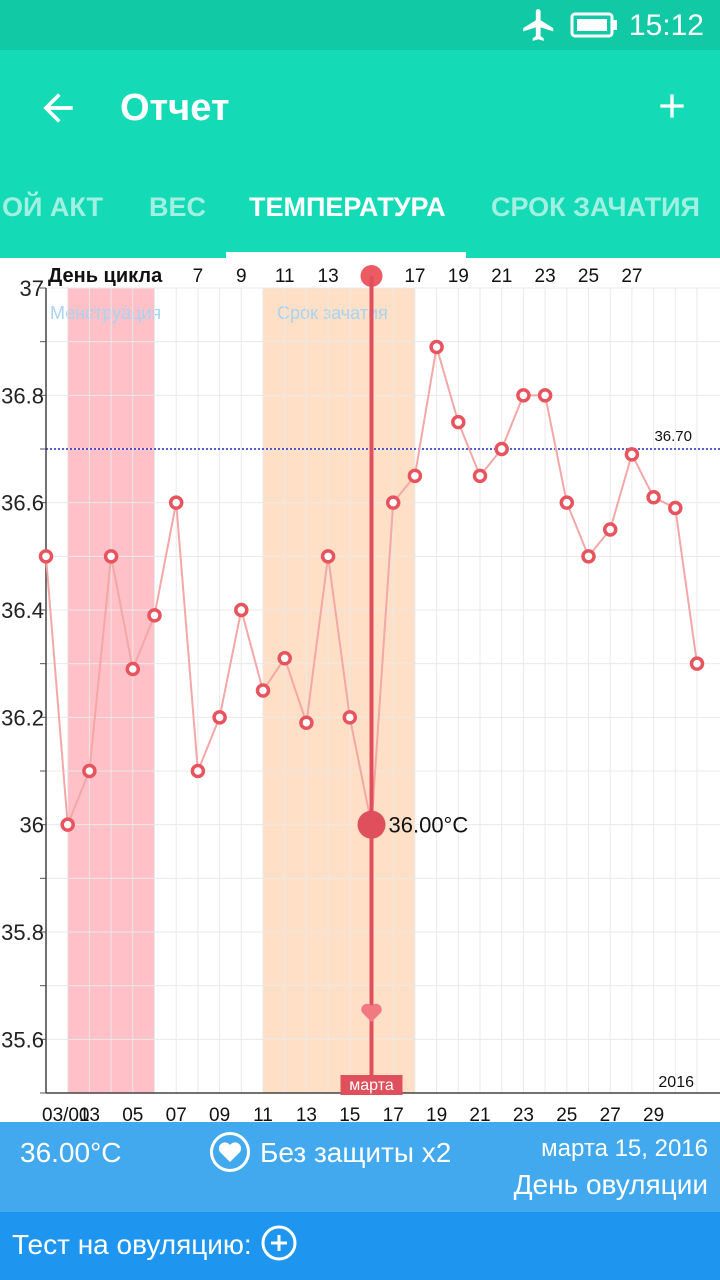 The width and height of the screenshot is (720, 1280). I want to click on plus-circle-icon, so click(279, 1243).